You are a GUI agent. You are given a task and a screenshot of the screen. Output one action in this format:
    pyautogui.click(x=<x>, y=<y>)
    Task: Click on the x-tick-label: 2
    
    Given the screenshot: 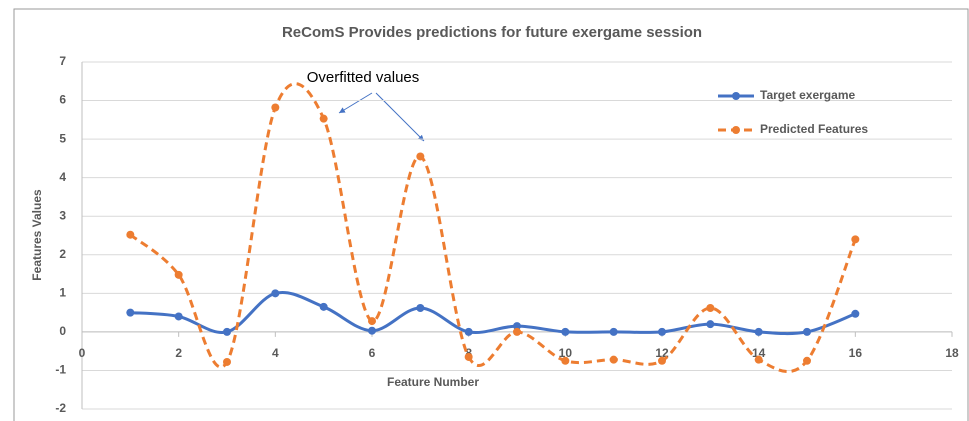 What is the action you would take?
    pyautogui.click(x=178, y=353)
    